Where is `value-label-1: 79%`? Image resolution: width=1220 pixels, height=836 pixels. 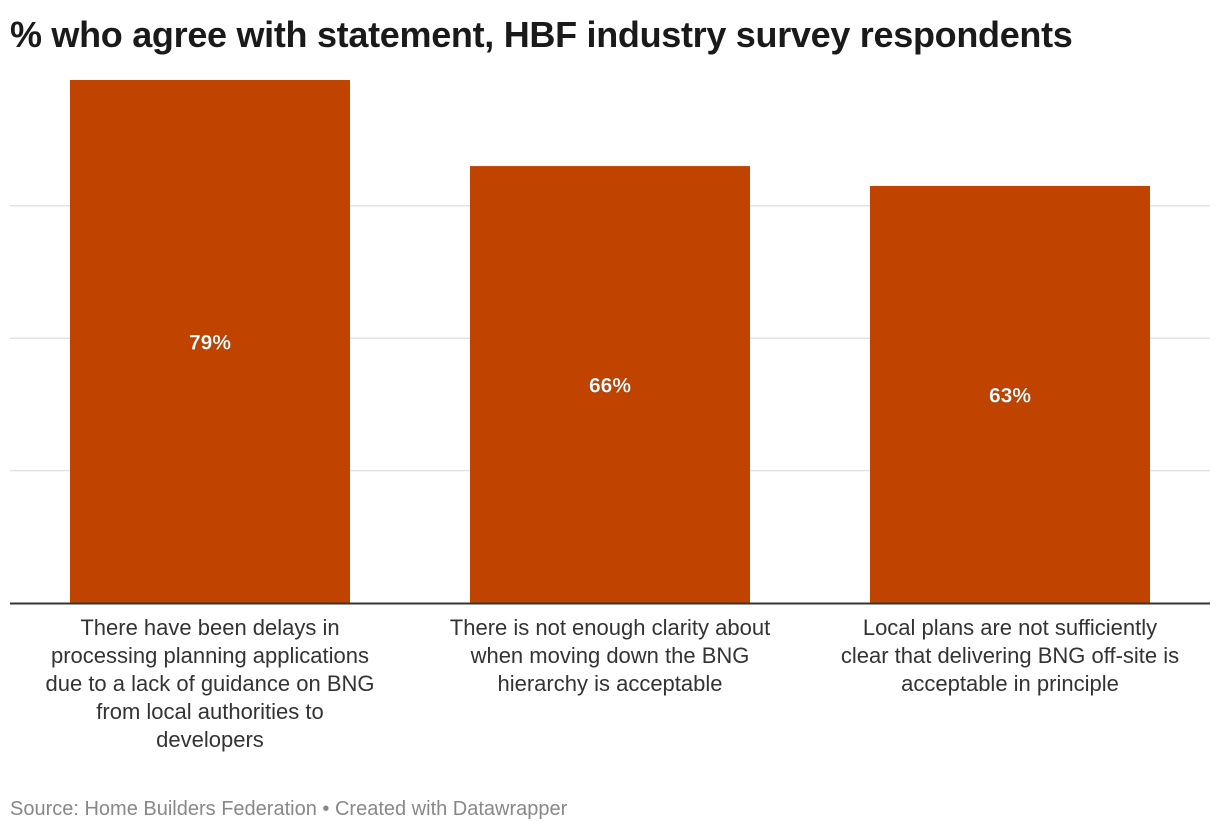
value-label-1: 79% is located at coordinates (210, 343).